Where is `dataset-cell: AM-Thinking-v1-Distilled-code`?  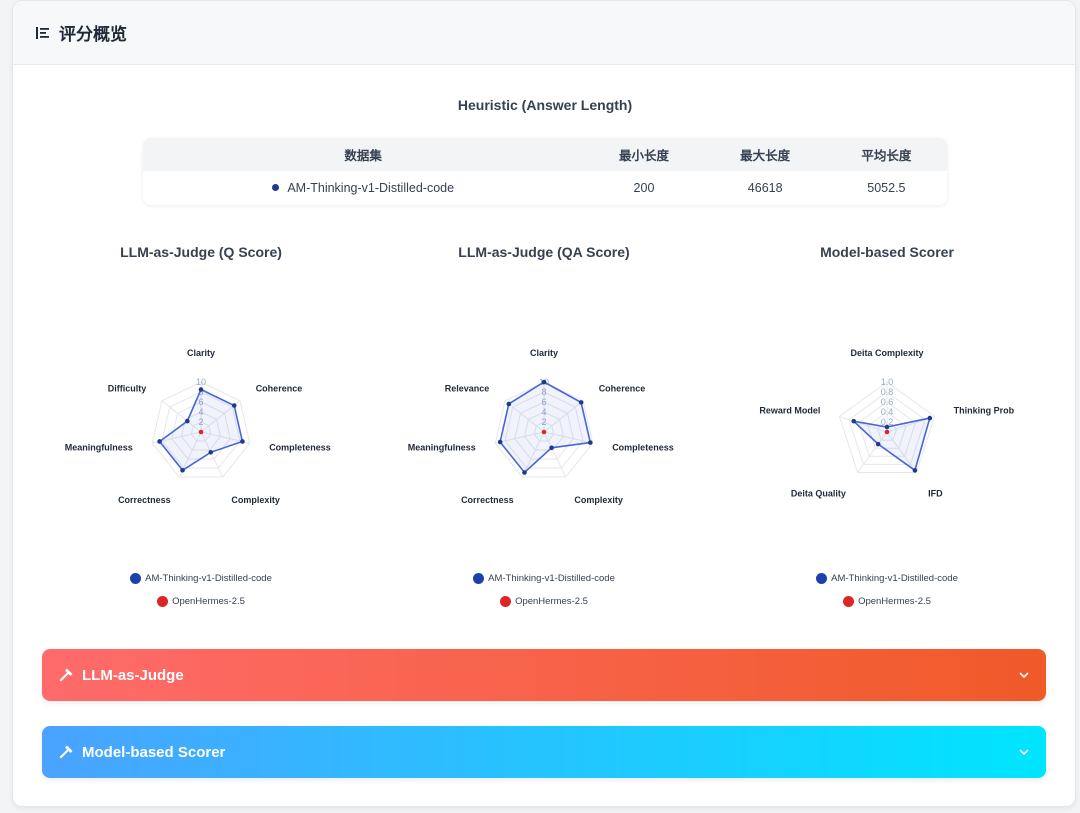
dataset-cell: AM-Thinking-v1-Distilled-code is located at coordinates (363, 188).